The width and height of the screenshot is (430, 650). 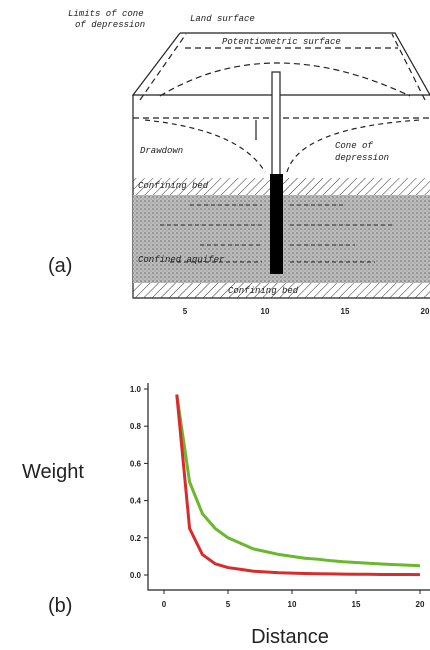 I want to click on y-tick-label: 1.0, so click(x=136, y=389).